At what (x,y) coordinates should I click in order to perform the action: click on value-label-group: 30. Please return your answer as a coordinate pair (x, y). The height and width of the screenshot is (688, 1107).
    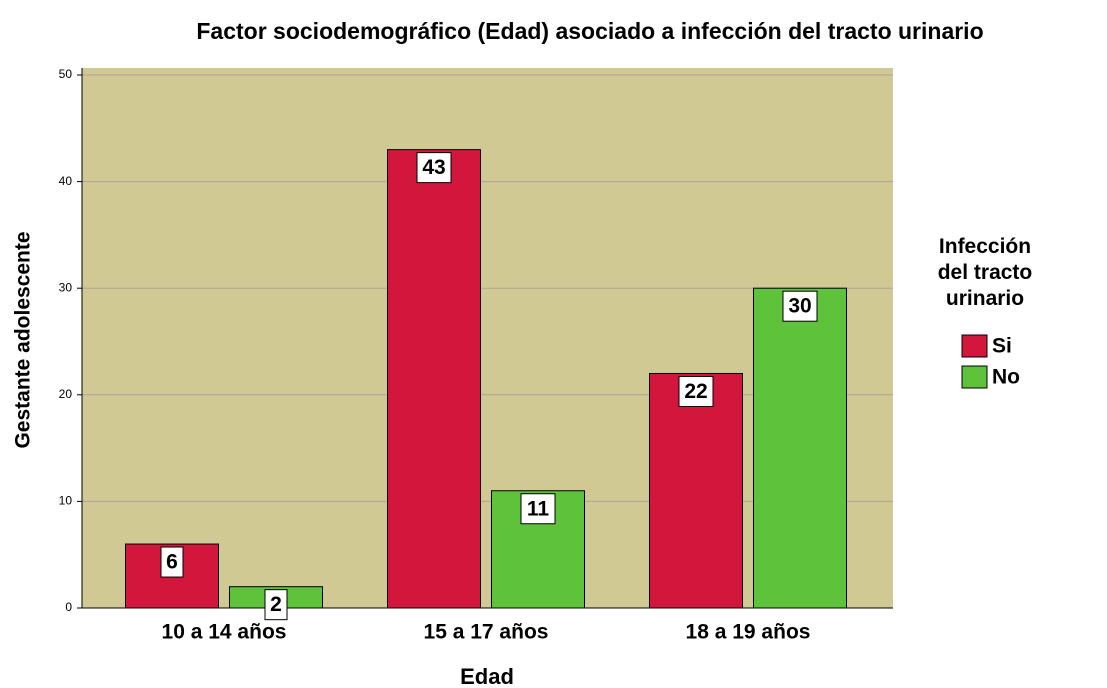
    Looking at the image, I should click on (800, 306).